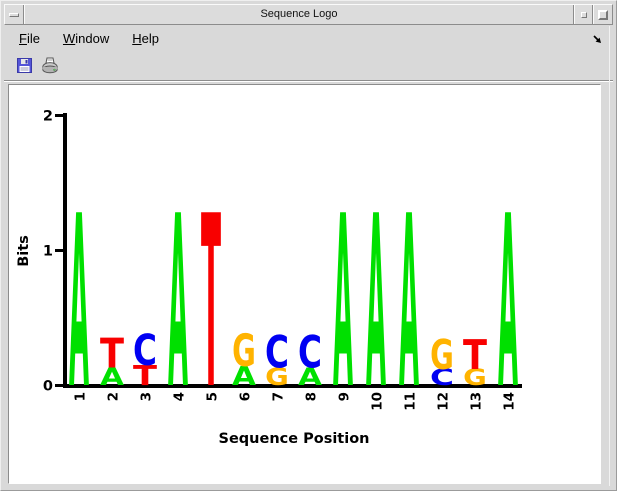 Image resolution: width=617 pixels, height=491 pixels. I want to click on menubar-corner-arrow-icon, so click(597, 39).